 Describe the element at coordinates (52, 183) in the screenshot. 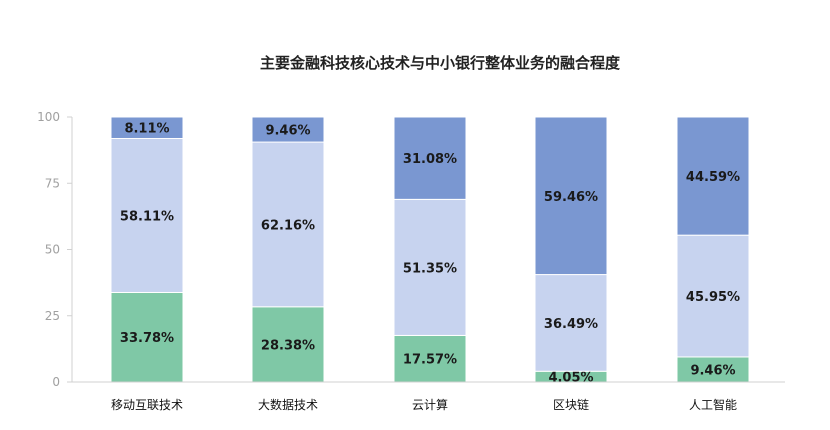

I see `y-tick-label: 75` at that location.